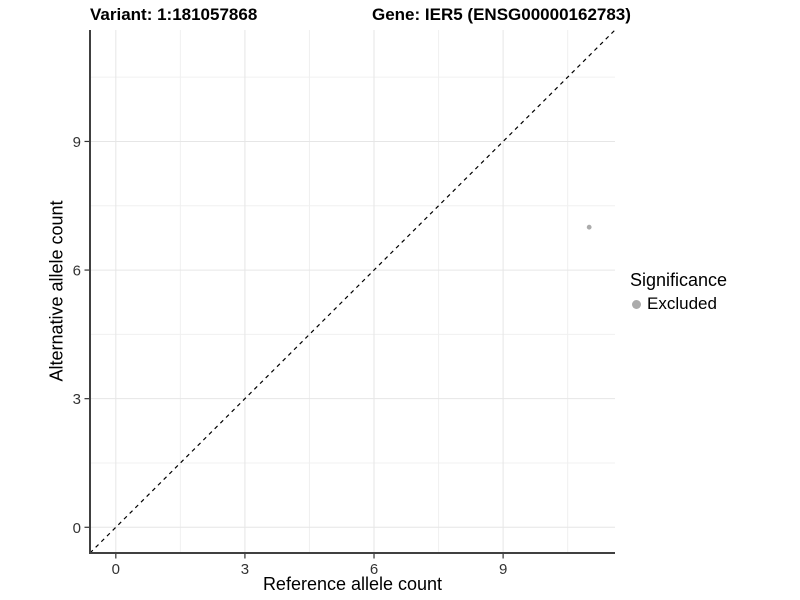 The width and height of the screenshot is (800, 600). What do you see at coordinates (116, 569) in the screenshot?
I see `x-tick-label: 0` at bounding box center [116, 569].